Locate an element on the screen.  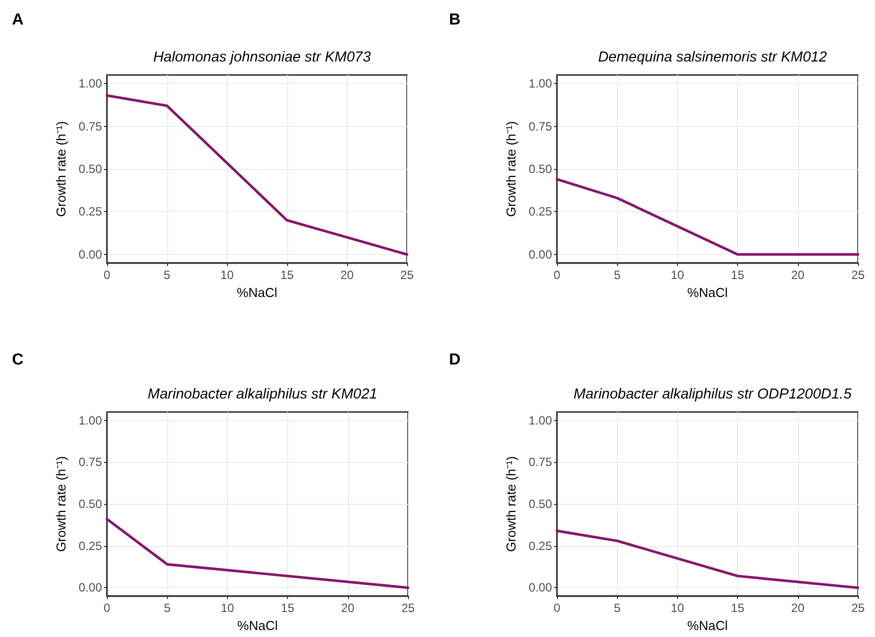
text: A is located at coordinates (18, 20).